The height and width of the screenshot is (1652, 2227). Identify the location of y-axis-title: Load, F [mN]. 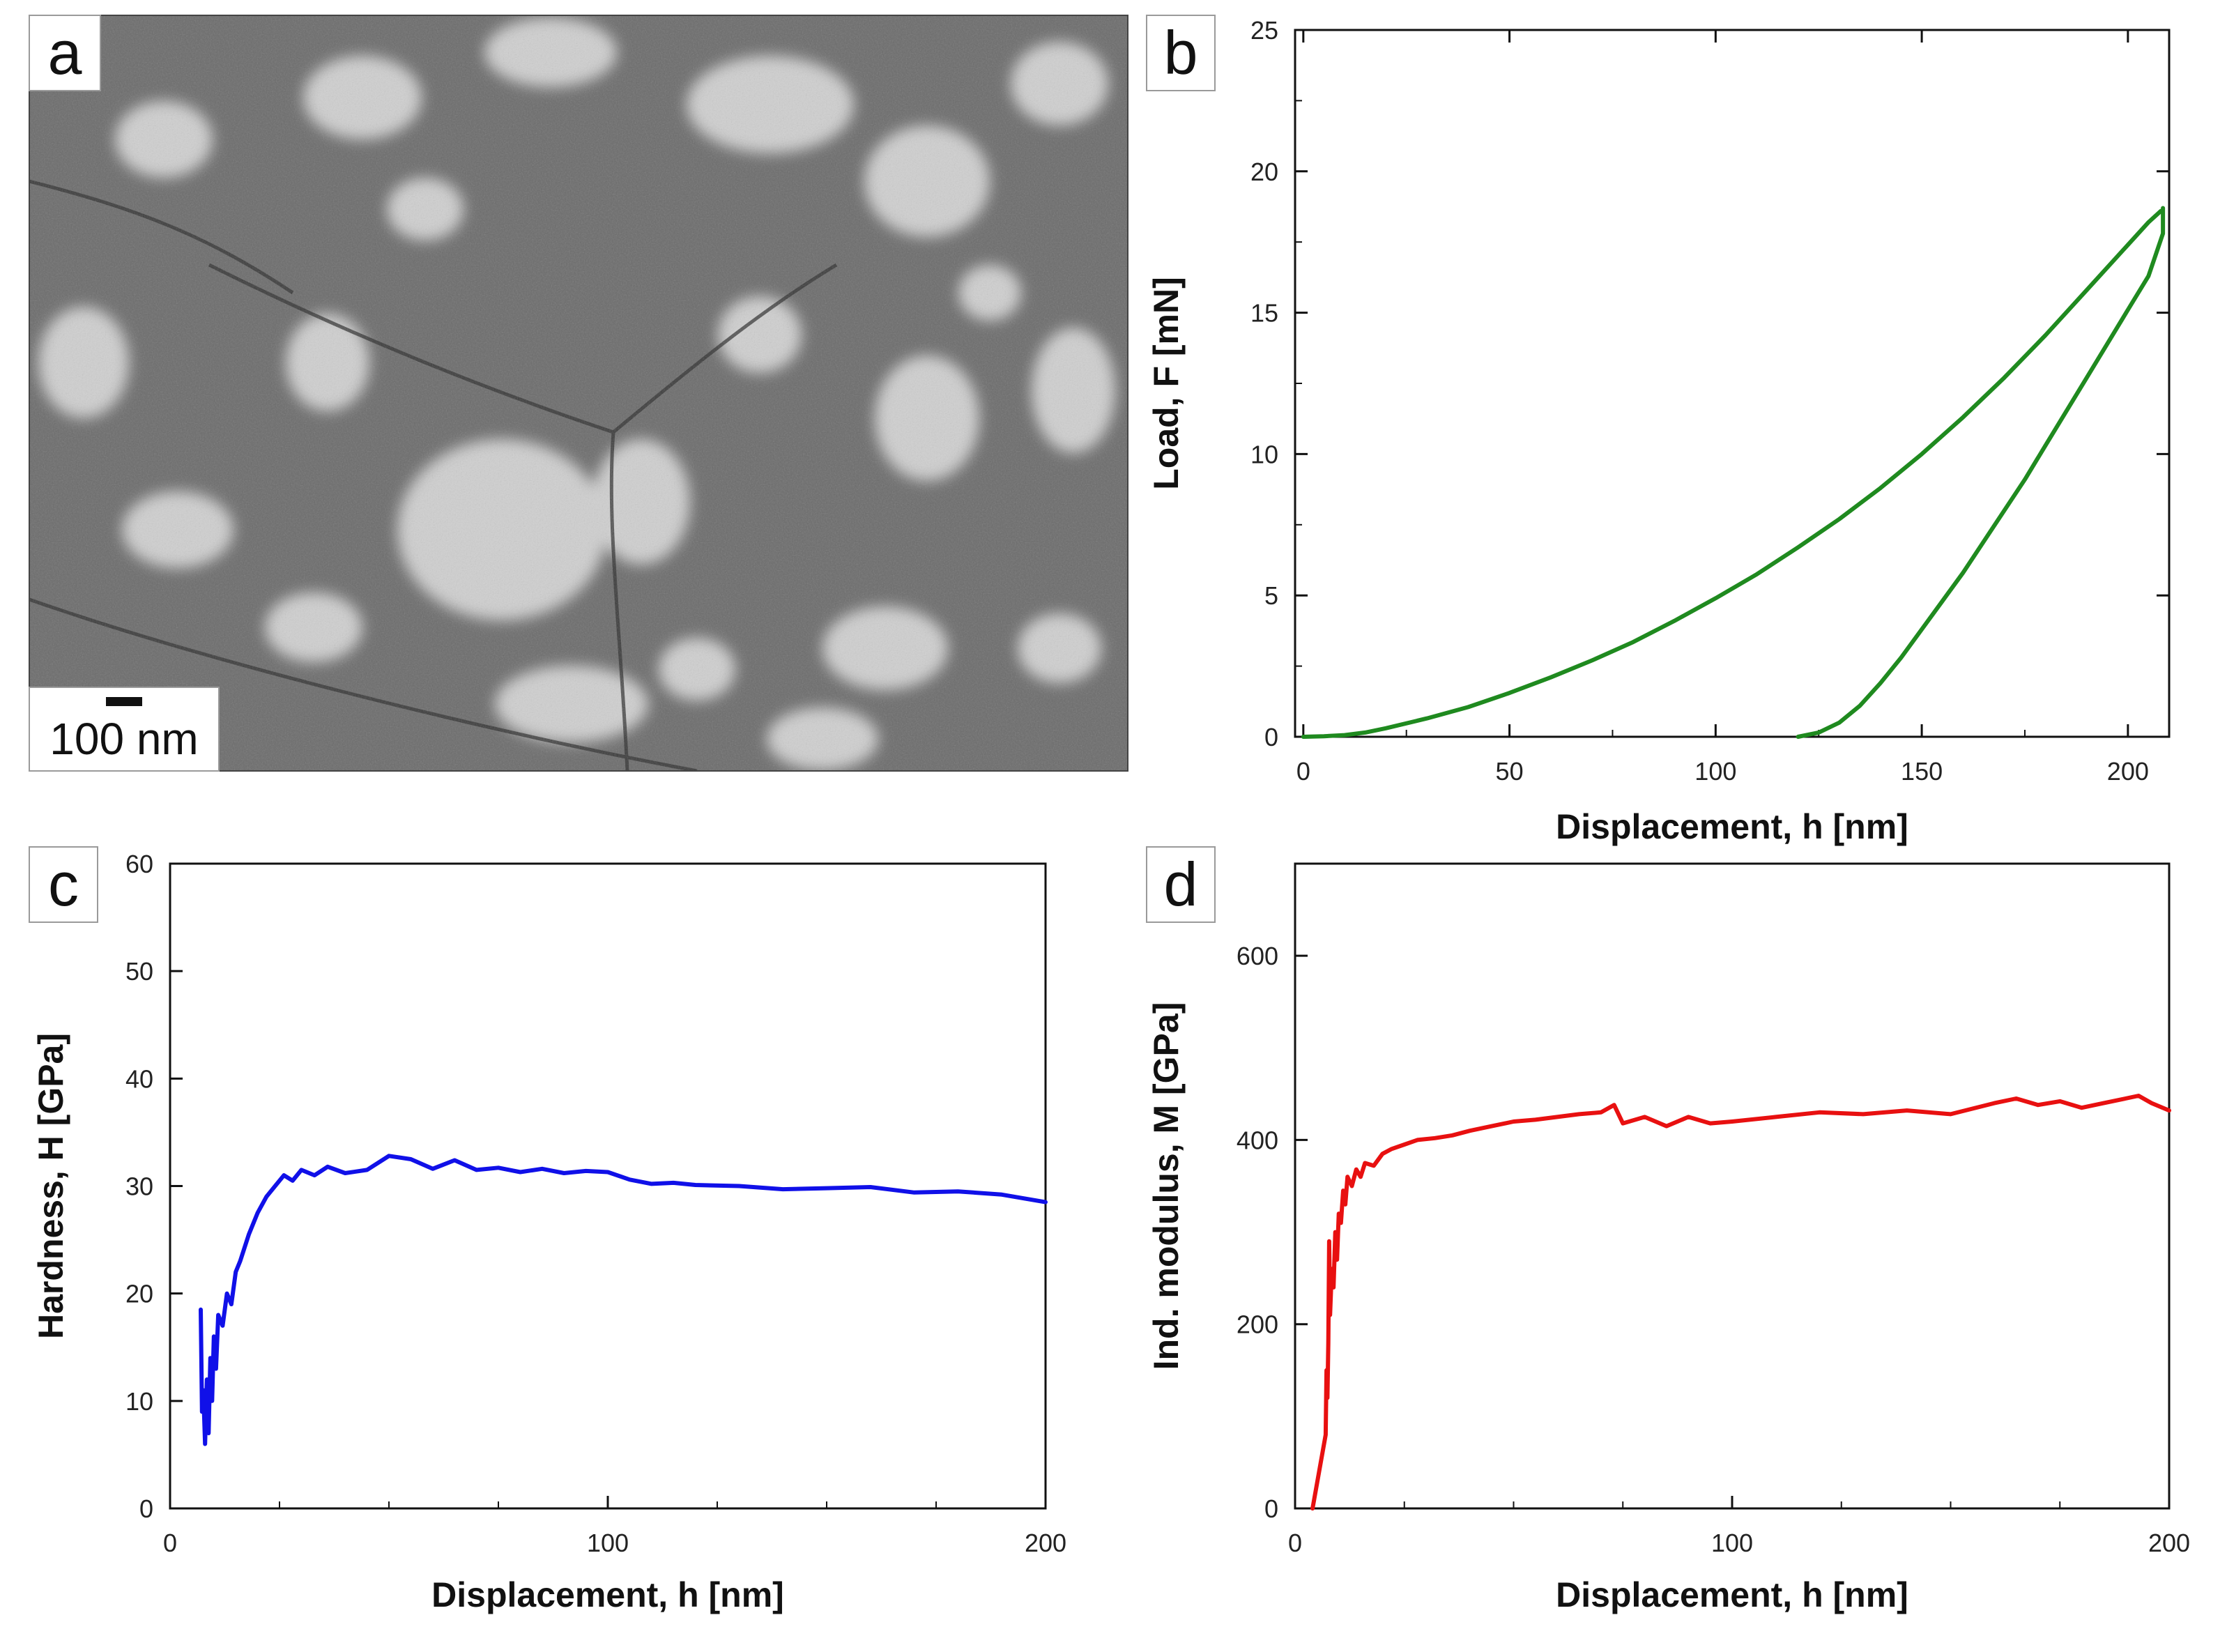
(1166, 383).